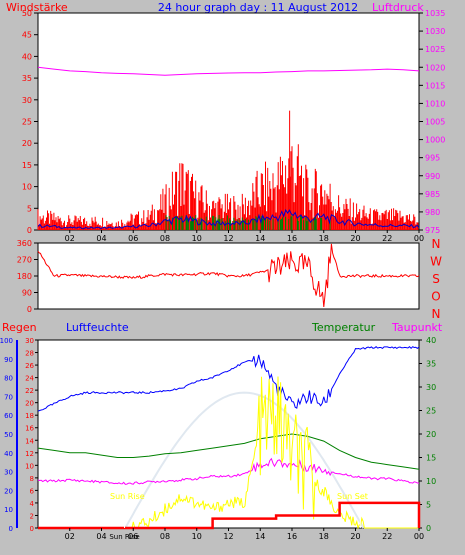  What do you see at coordinates (431, 364) in the screenshot?
I see `temperature-axis-tick-label: 35` at bounding box center [431, 364].